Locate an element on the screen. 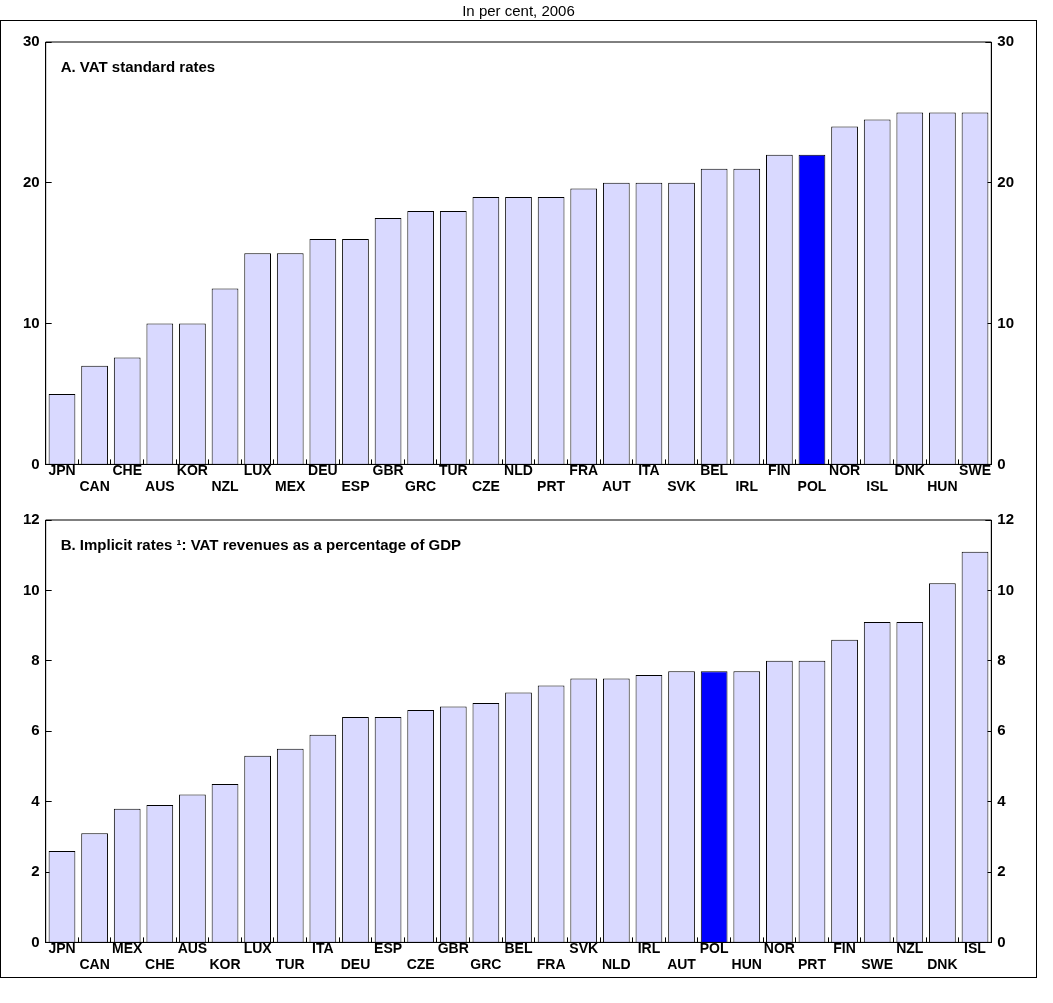 Image resolution: width=1053 pixels, height=1003 pixels. text: B. Implicit rates ¹: VAT revenues as a percentage of GDP is located at coordinates (261, 544).